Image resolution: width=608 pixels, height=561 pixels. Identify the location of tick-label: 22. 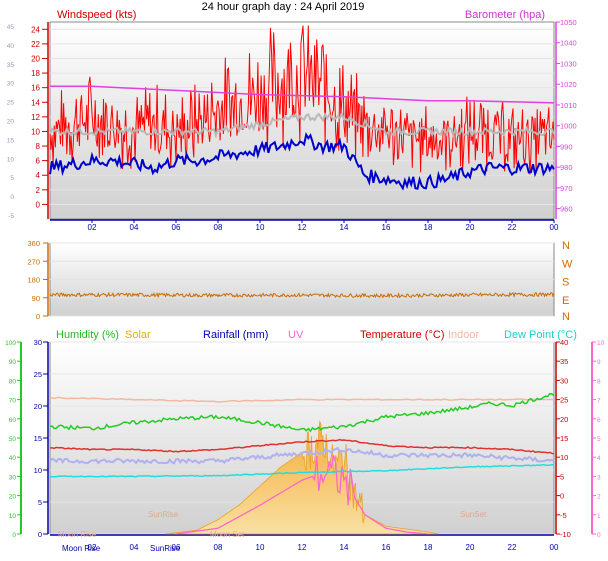
(512, 547).